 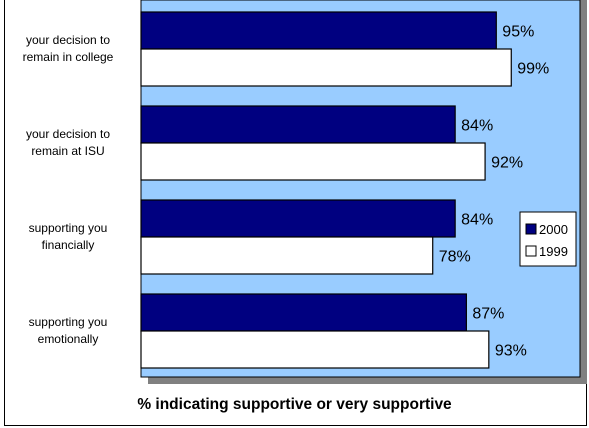 I want to click on legend-label-1999: 1999, so click(x=553, y=251).